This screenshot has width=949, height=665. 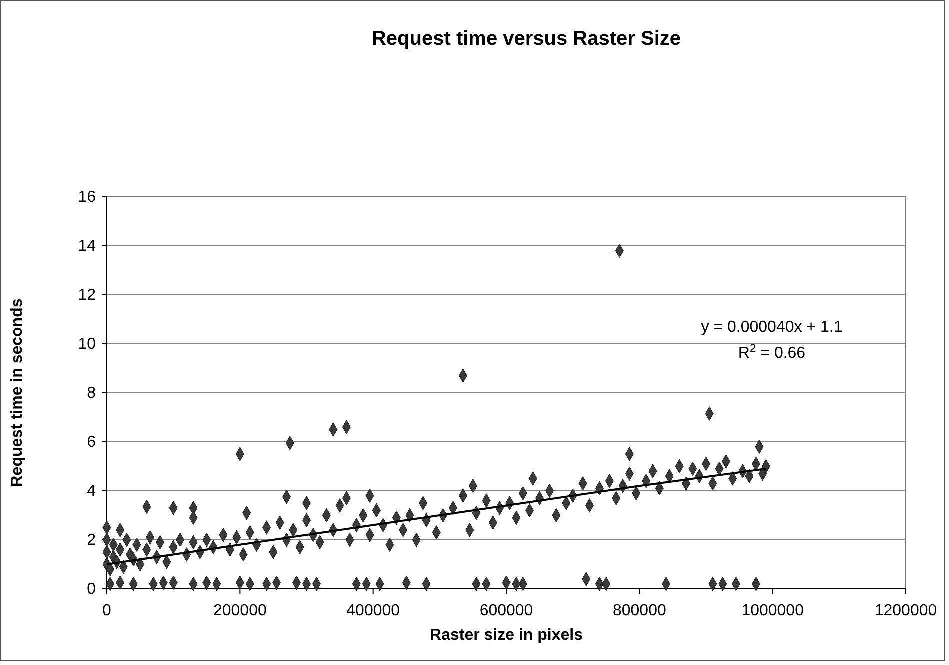 I want to click on x-tick-label: 0, so click(x=107, y=611).